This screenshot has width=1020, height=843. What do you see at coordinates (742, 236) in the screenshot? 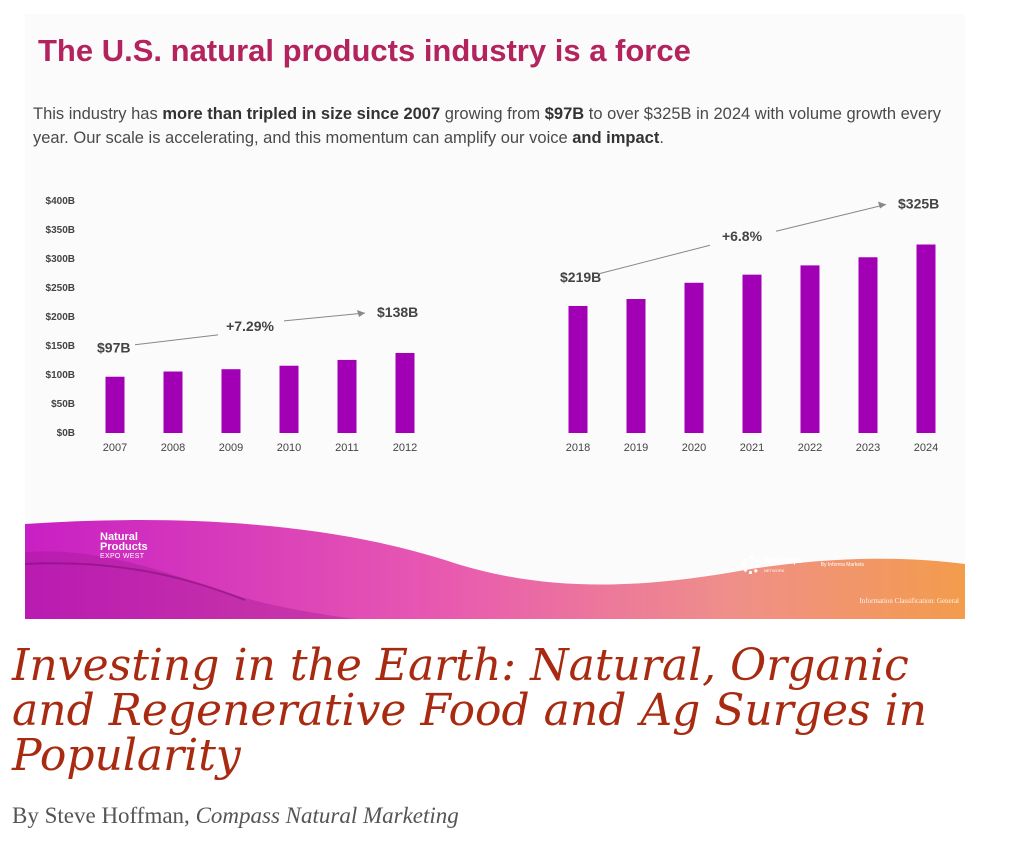
I see `growth-rate-label: +6.8%` at bounding box center [742, 236].